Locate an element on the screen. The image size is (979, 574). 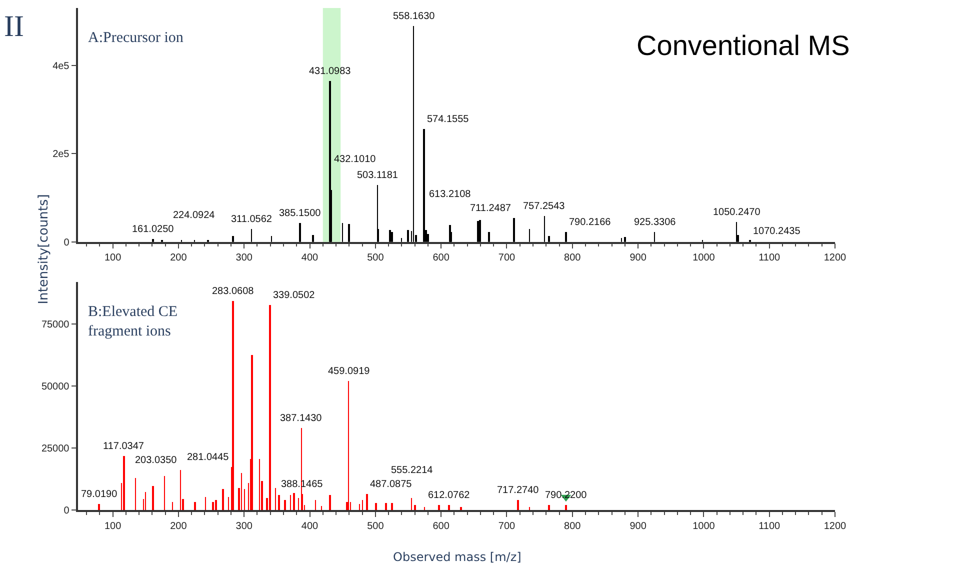
annotation: 117.0347 is located at coordinates (123, 446).